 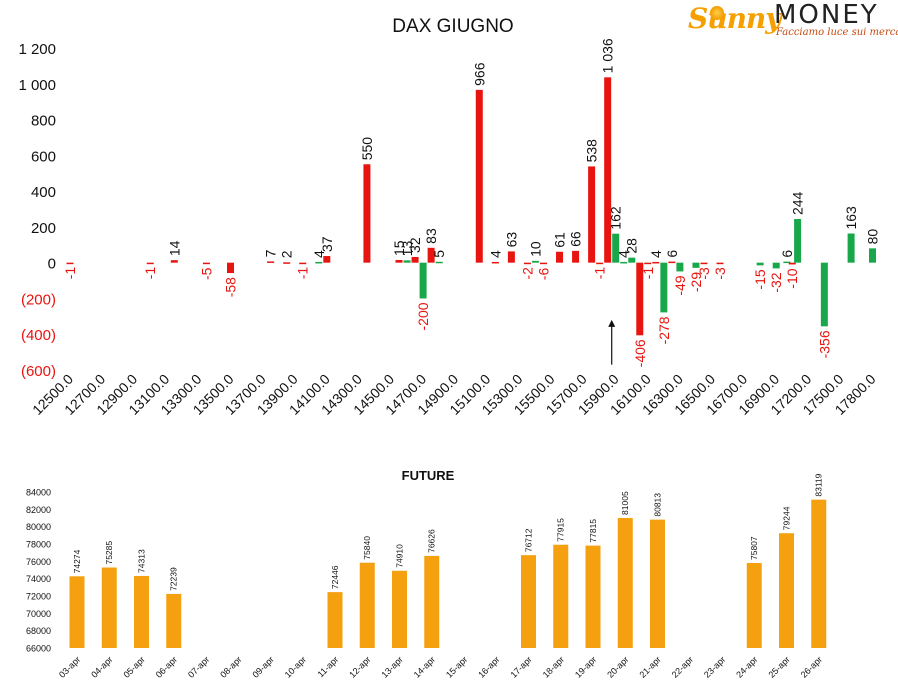 What do you see at coordinates (423, 316) in the screenshot?
I see `data-label: -200` at bounding box center [423, 316].